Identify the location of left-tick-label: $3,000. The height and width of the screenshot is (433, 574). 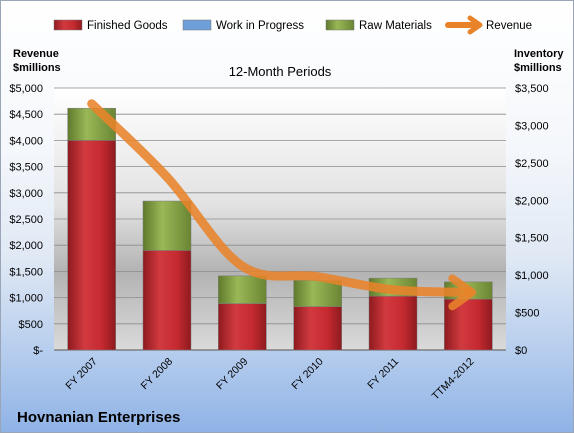
(26, 194).